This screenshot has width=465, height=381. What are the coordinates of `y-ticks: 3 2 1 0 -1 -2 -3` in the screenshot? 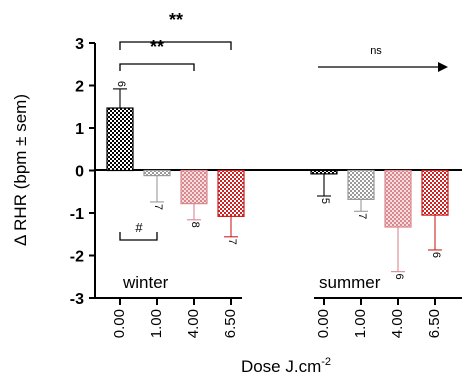 It's located at (82, 172).